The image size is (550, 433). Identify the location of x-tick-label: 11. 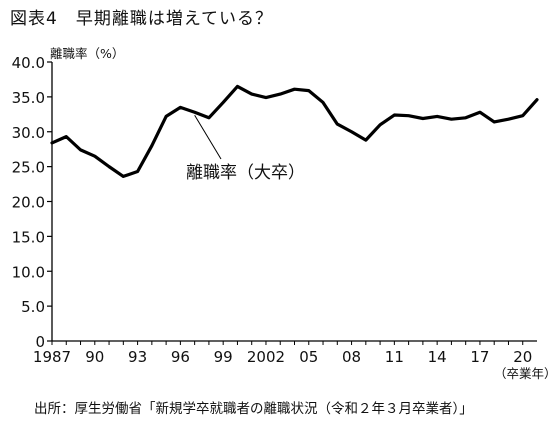
(394, 357).